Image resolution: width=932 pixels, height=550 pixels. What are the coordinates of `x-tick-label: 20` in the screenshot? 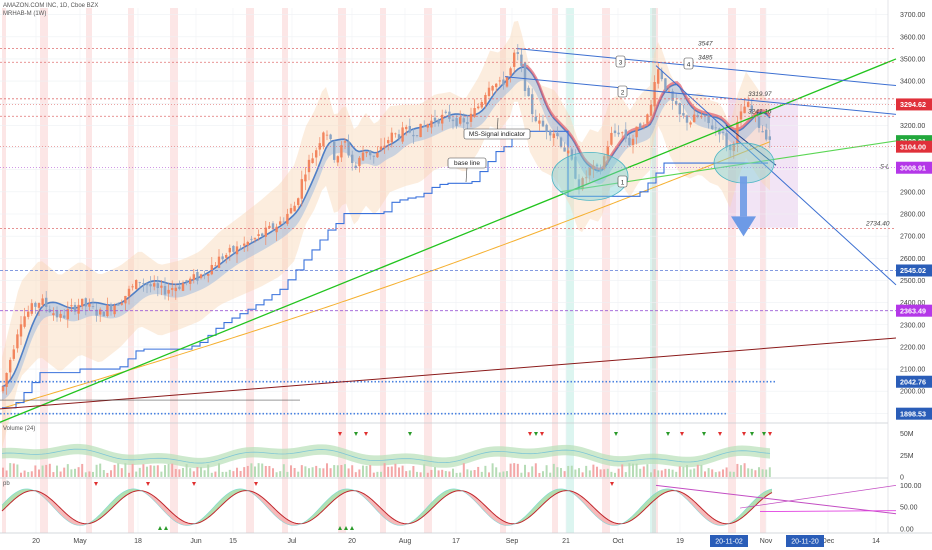 It's located at (352, 541).